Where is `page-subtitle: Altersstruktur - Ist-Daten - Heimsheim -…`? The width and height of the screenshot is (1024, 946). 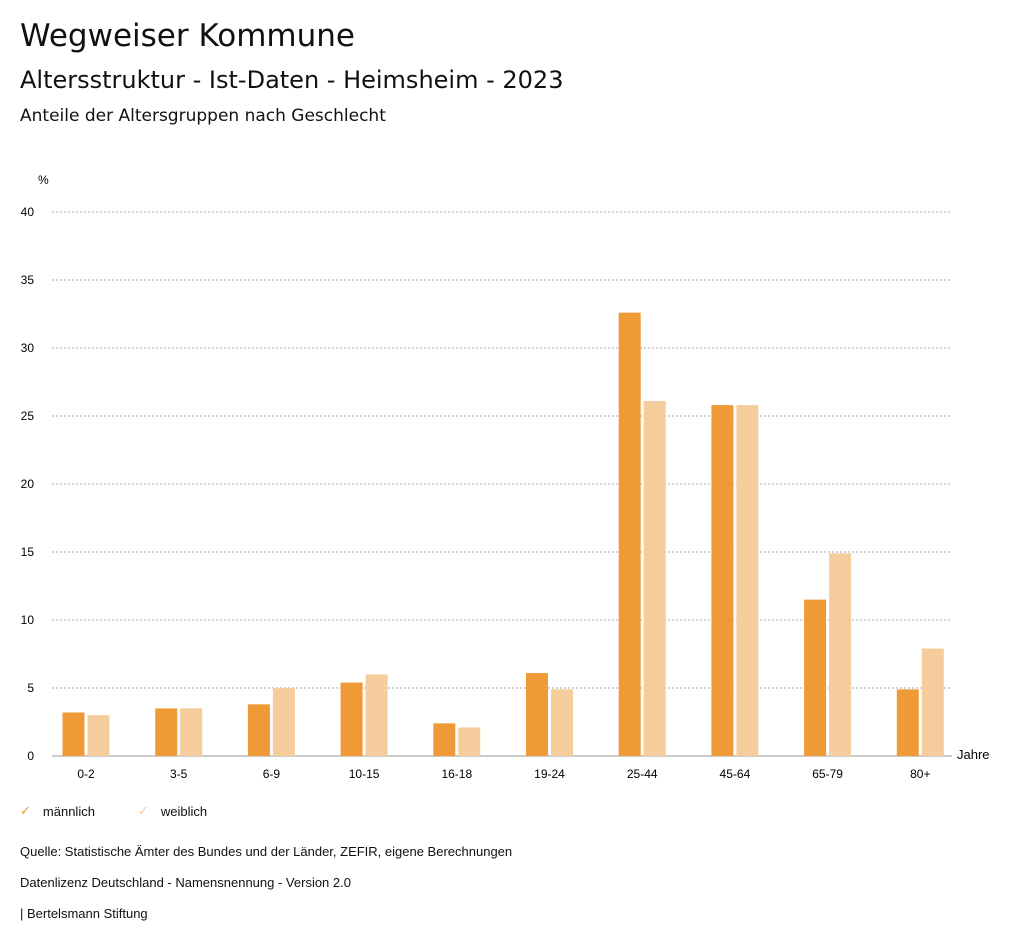 page-subtitle: Altersstruktur - Ist-Daten - Heimsheim -… is located at coordinates (292, 80).